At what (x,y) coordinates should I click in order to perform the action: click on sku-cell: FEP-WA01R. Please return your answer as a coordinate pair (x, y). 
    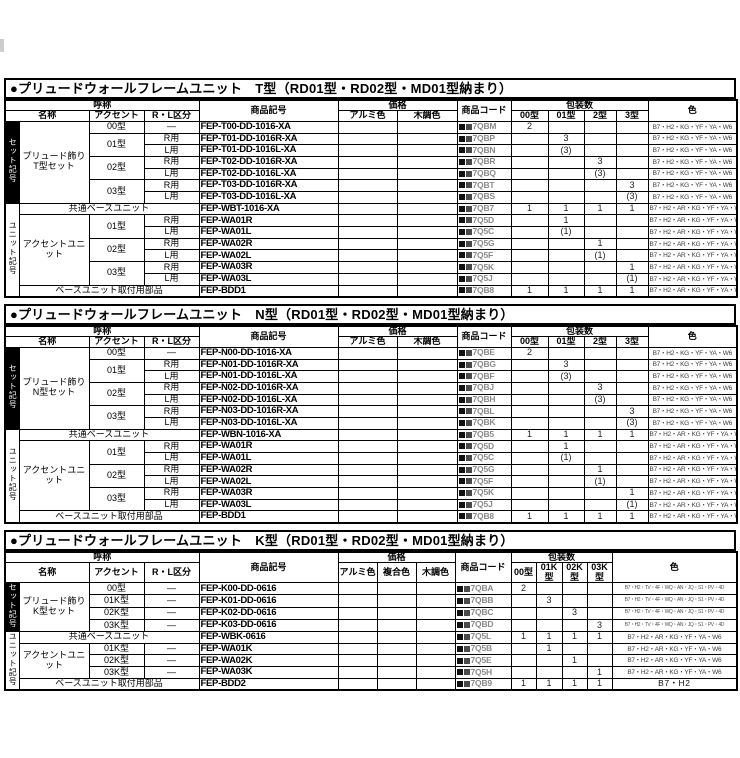
    Looking at the image, I should click on (268, 221).